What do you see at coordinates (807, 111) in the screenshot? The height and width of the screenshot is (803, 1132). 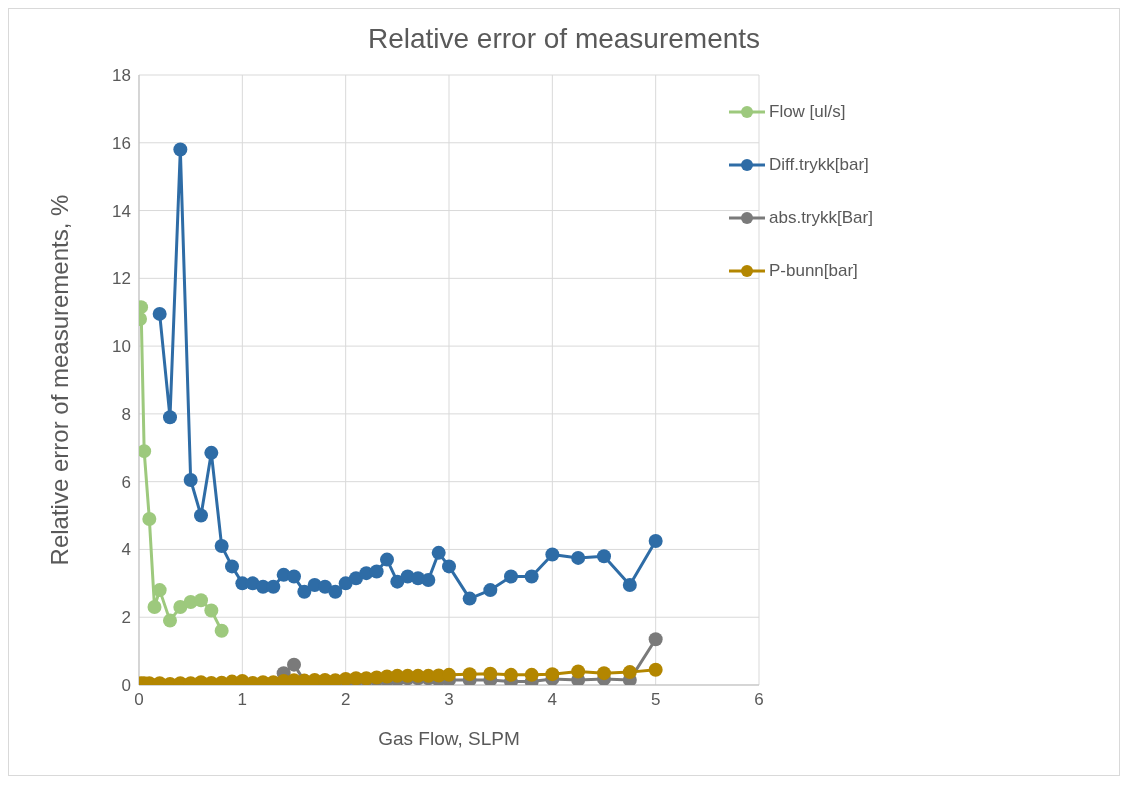 I see `legend-label: Flow [ul/s]` at bounding box center [807, 111].